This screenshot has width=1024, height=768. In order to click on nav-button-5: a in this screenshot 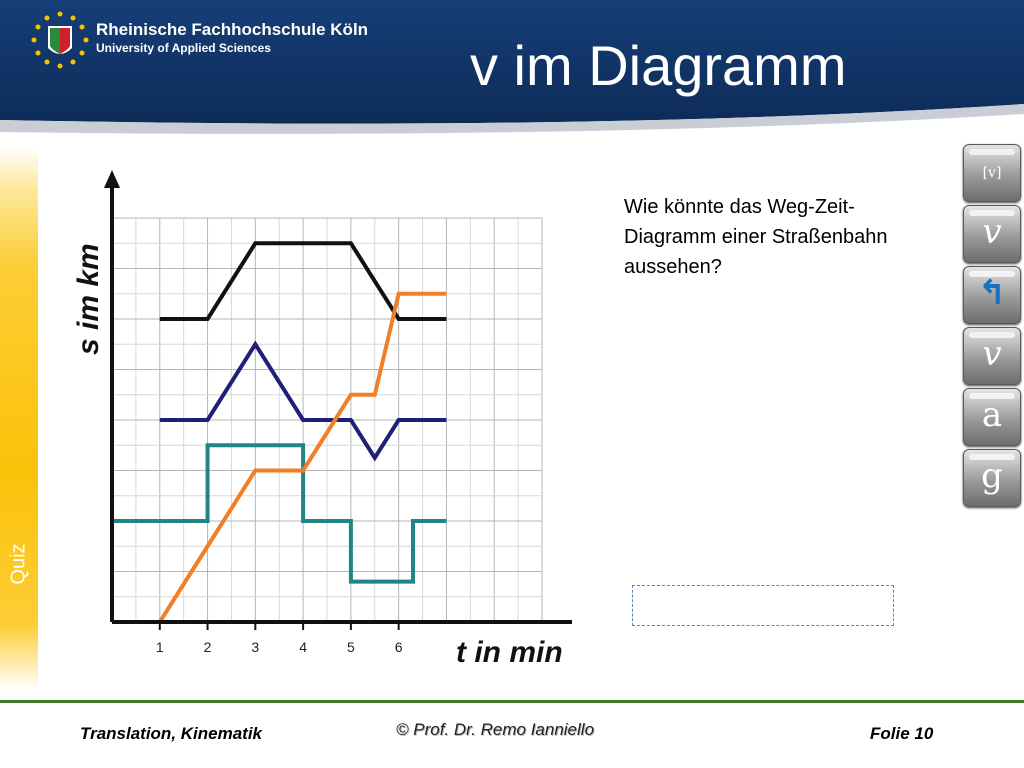, I will do `click(992, 417)`.